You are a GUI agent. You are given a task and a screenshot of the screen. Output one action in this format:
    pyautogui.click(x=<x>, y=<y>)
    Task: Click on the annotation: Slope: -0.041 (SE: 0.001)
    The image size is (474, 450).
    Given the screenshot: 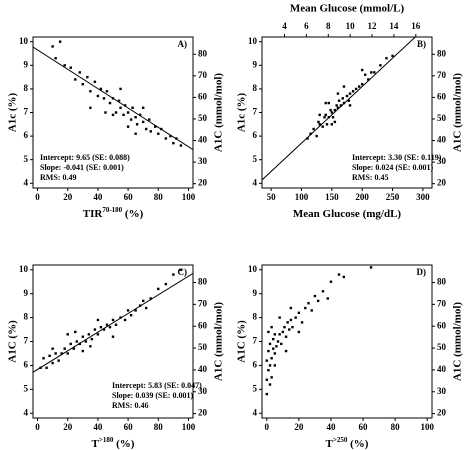 What is the action you would take?
    pyautogui.click(x=82, y=167)
    